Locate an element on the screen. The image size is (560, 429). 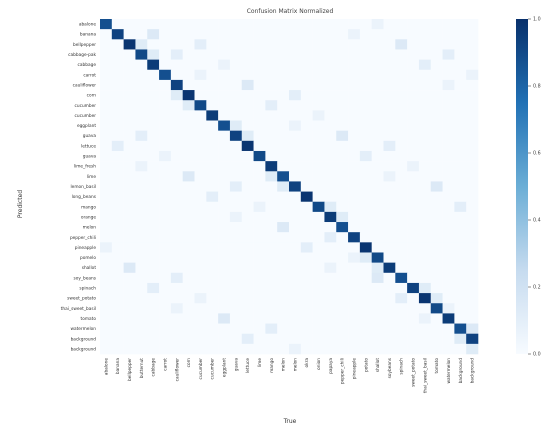
y-tick-label: pineapple is located at coordinates (86, 248).